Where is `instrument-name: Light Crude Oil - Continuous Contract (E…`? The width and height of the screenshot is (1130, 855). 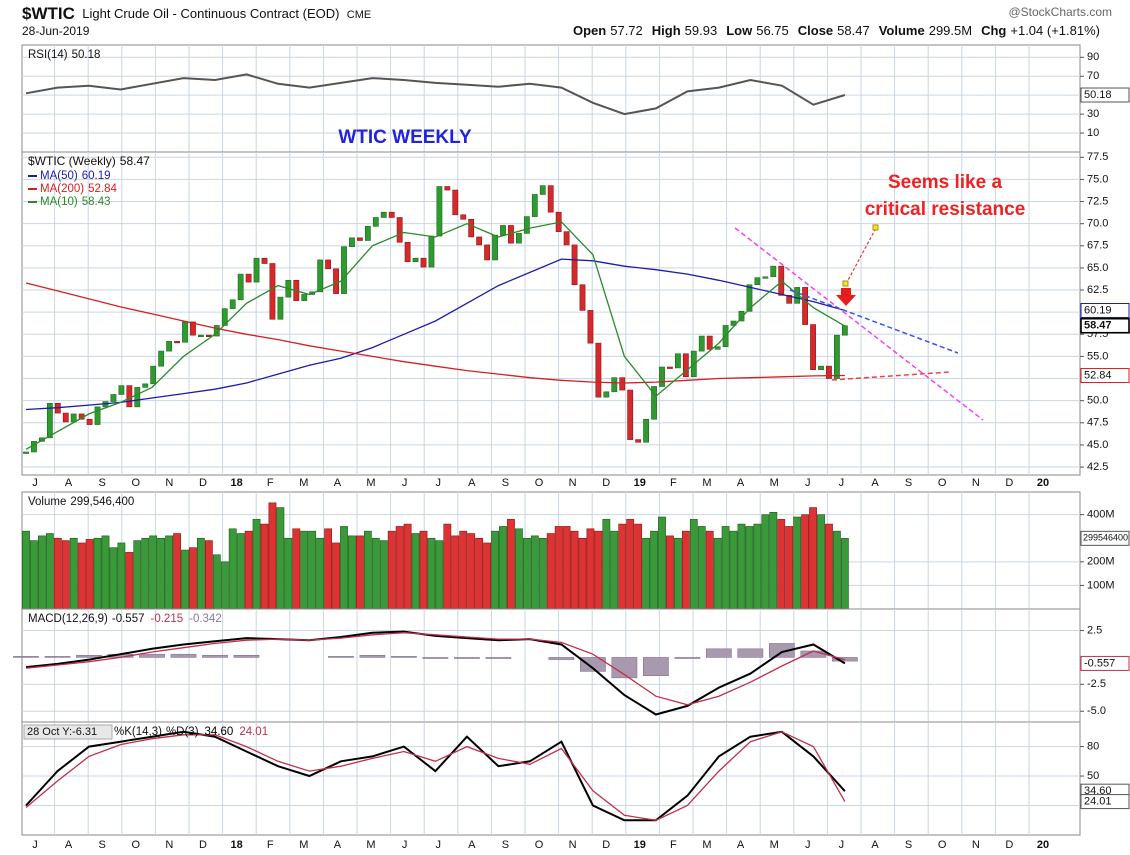 instrument-name: Light Crude Oil - Continuous Contract (E… is located at coordinates (210, 13).